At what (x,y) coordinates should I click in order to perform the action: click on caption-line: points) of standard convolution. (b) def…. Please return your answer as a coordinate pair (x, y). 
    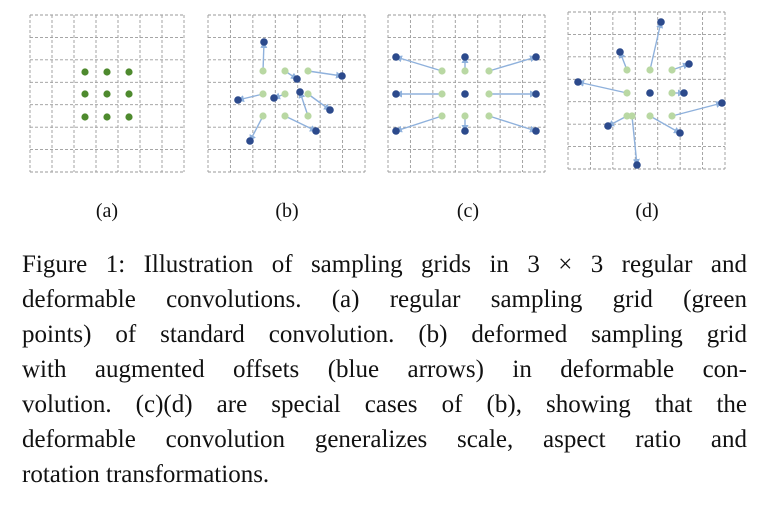
    Looking at the image, I should click on (384, 334).